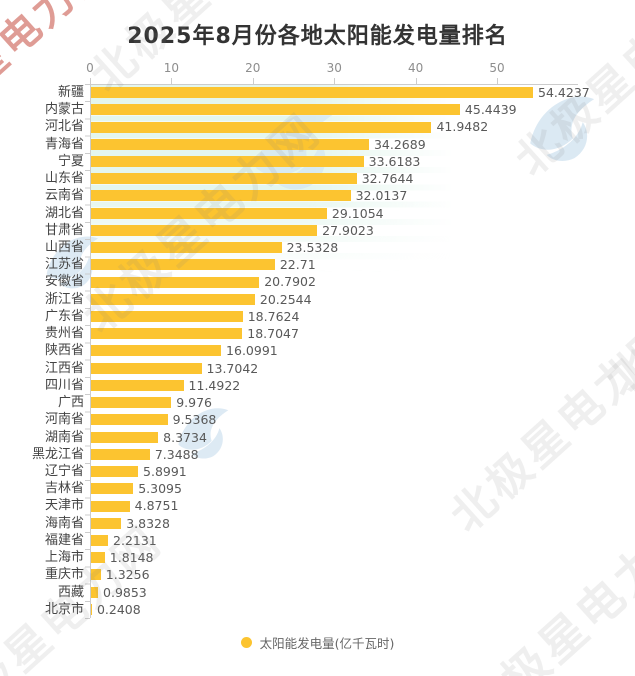 This screenshot has width=635, height=676. What do you see at coordinates (253, 68) in the screenshot?
I see `x-axis-tick-label: 20` at bounding box center [253, 68].